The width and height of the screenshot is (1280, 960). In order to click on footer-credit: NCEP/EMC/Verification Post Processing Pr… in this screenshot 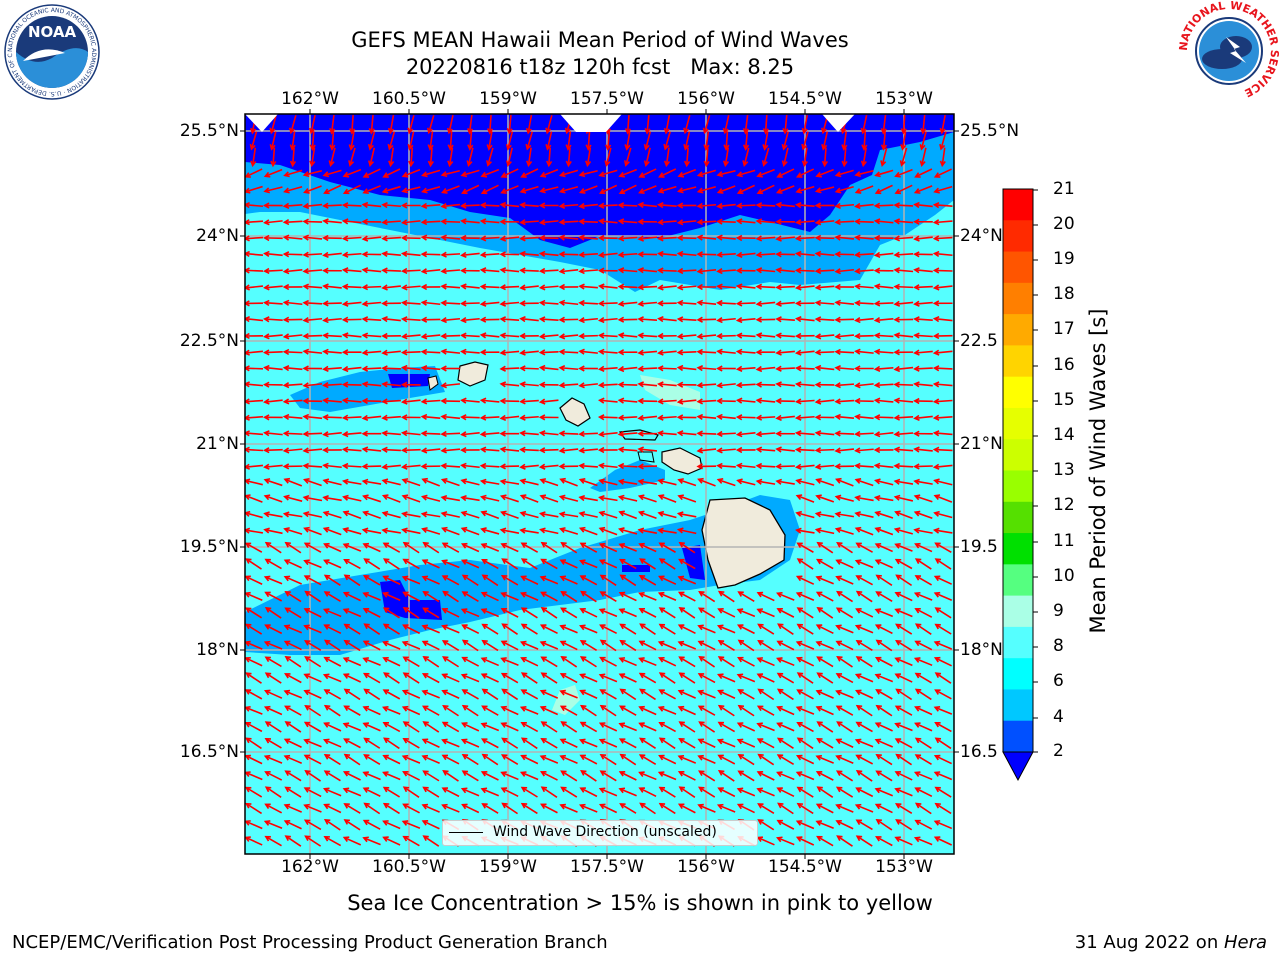, I will do `click(310, 942)`.